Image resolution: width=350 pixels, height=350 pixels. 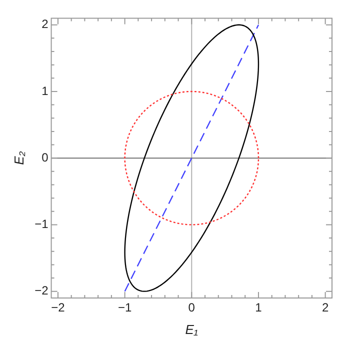 I want to click on y-tick-label: 0, so click(x=45, y=157).